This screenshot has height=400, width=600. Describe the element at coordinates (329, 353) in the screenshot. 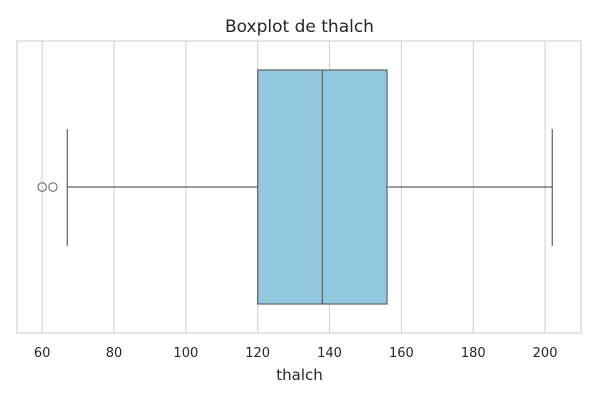

I see `x-tick-label-140: 140` at that location.